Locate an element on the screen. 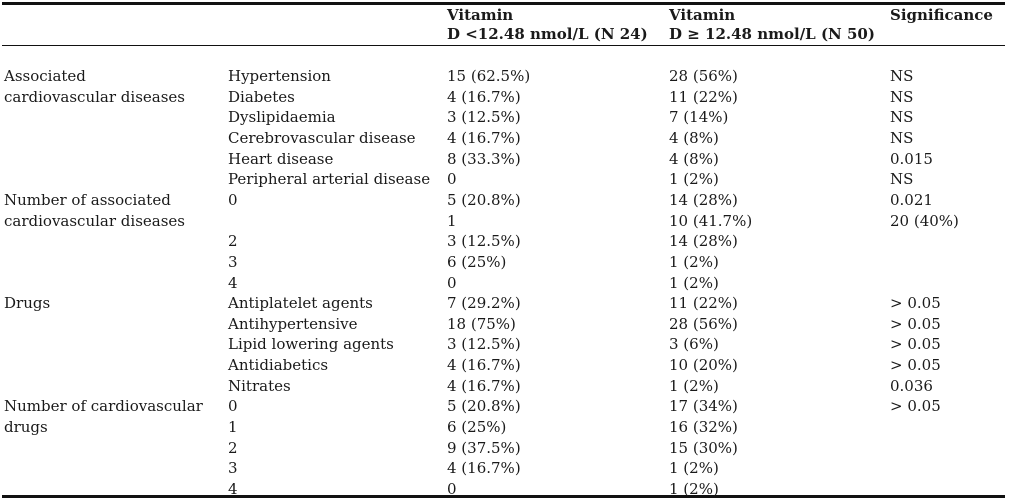  row-high-value: 17 (34%) is located at coordinates (703, 406).